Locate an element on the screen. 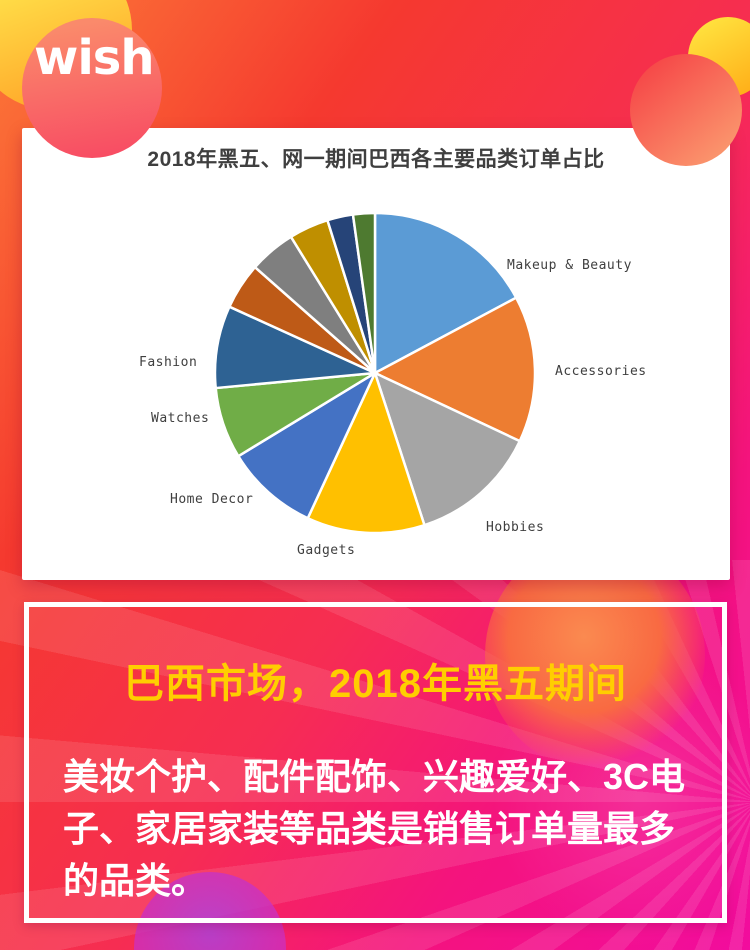 Image resolution: width=750 pixels, height=950 pixels. pie-label-fashion: Fashion is located at coordinates (168, 362).